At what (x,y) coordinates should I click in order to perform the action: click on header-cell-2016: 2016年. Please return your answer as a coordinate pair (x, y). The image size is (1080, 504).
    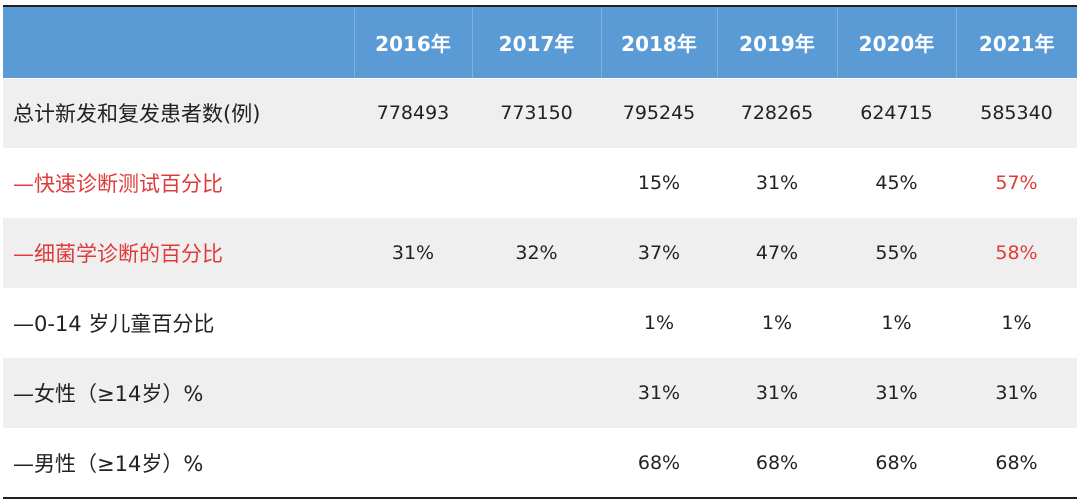
    Looking at the image, I should click on (413, 42).